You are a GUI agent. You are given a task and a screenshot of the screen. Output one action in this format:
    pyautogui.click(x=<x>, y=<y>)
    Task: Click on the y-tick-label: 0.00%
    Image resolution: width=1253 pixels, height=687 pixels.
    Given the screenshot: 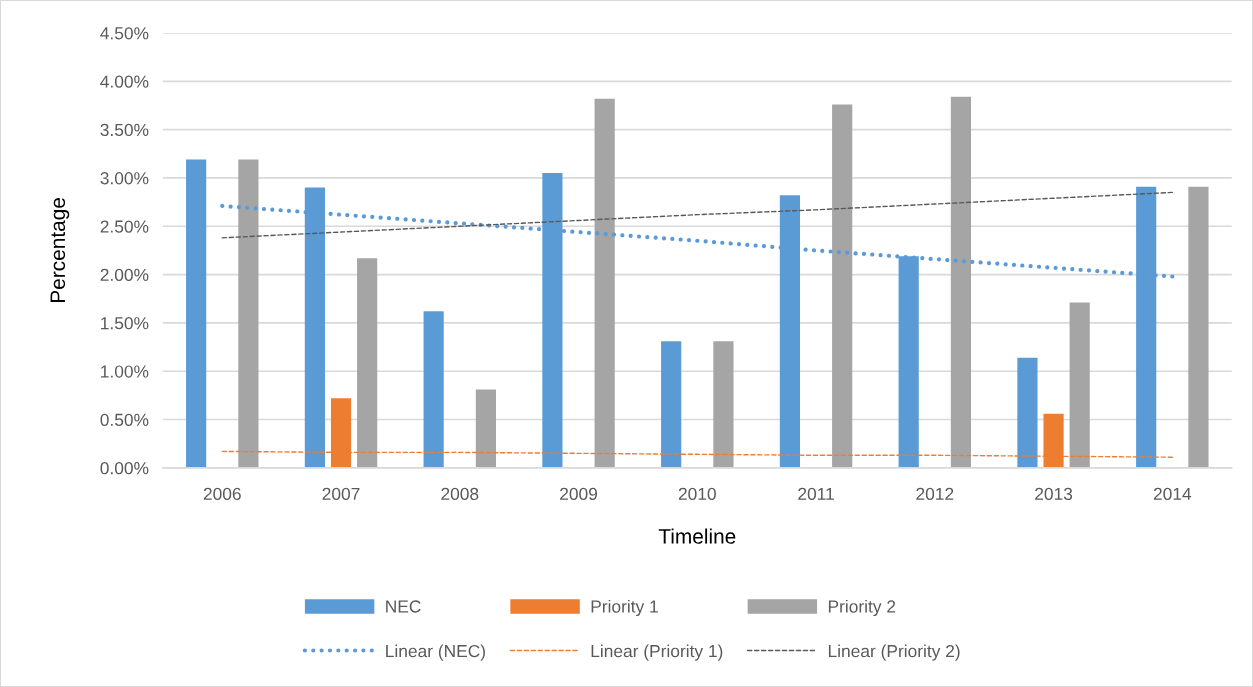 What is the action you would take?
    pyautogui.click(x=124, y=468)
    